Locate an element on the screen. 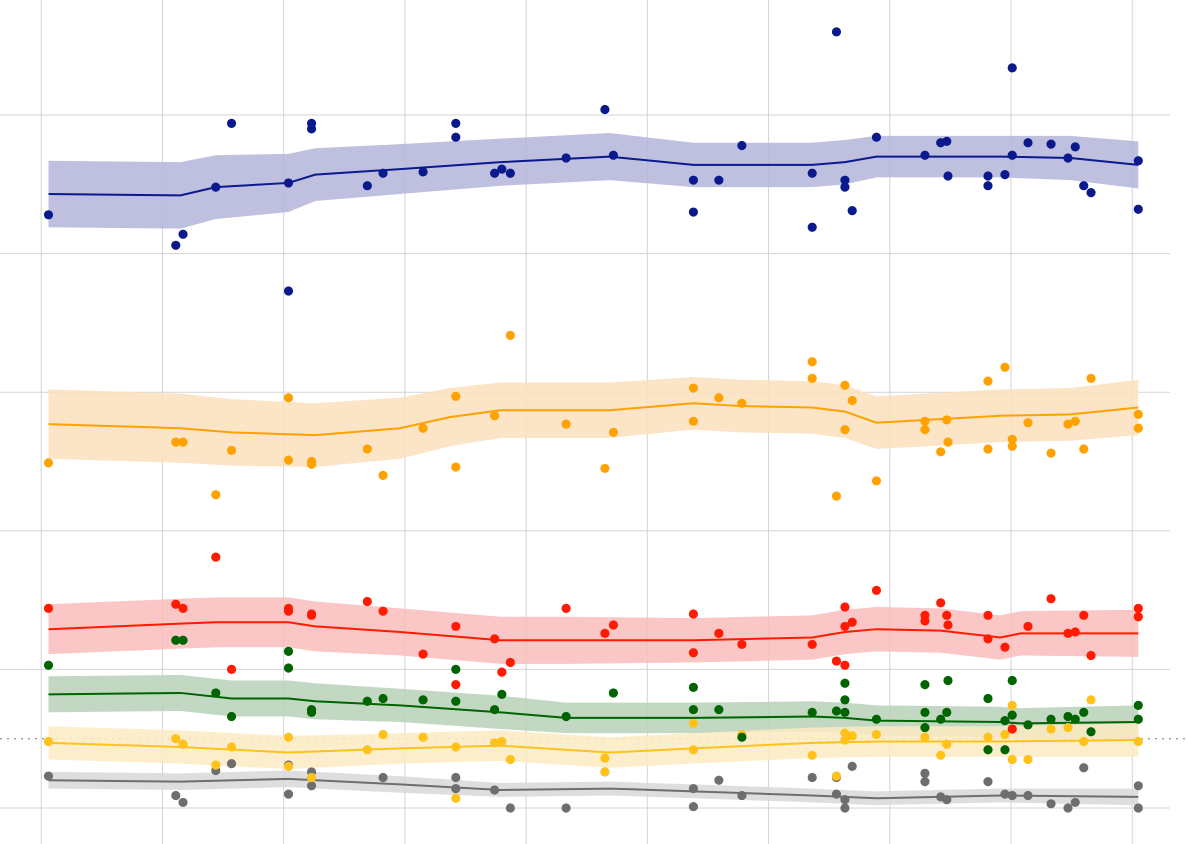  orange-confidence-band is located at coordinates (593, 422).